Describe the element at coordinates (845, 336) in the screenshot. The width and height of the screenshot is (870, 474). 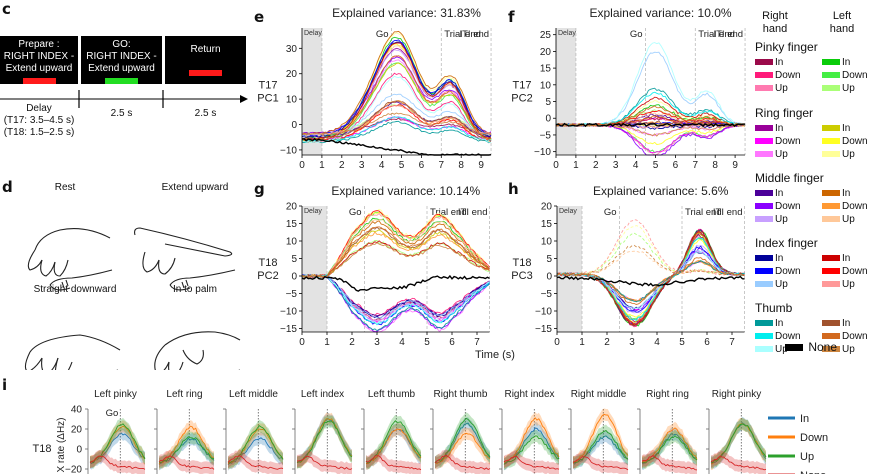
I see `legend-item-left-thumb-down: Down` at that location.